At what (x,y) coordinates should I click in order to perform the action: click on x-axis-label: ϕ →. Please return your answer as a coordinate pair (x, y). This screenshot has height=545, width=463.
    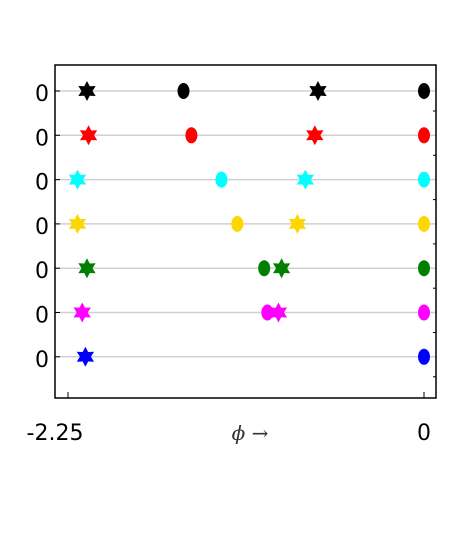
    Looking at the image, I should click on (250, 433).